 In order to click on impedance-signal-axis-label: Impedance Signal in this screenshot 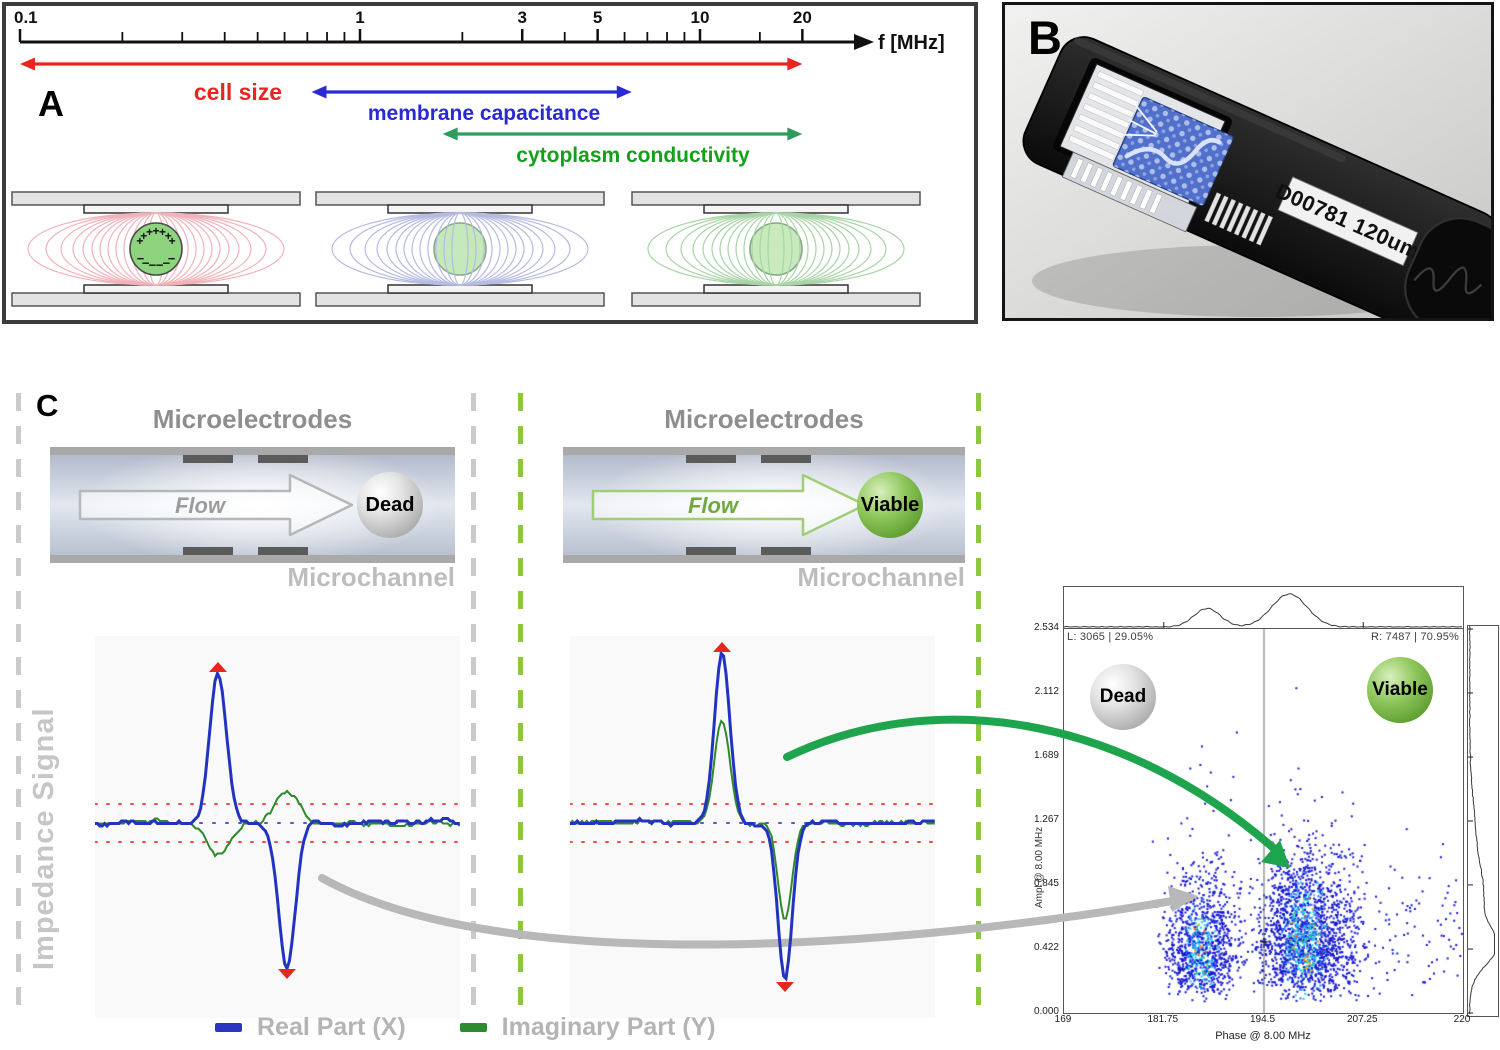, I will do `click(44, 838)`.